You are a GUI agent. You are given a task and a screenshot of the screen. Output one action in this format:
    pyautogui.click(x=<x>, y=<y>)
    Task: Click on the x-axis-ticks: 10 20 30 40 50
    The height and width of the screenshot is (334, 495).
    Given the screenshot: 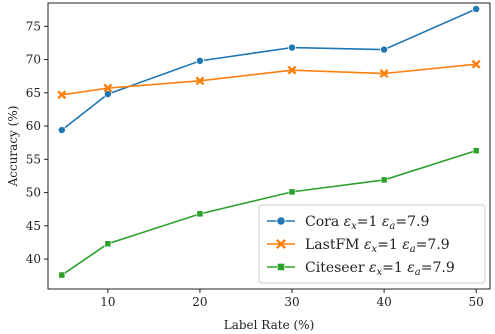 What is the action you would take?
    pyautogui.click(x=292, y=299)
    